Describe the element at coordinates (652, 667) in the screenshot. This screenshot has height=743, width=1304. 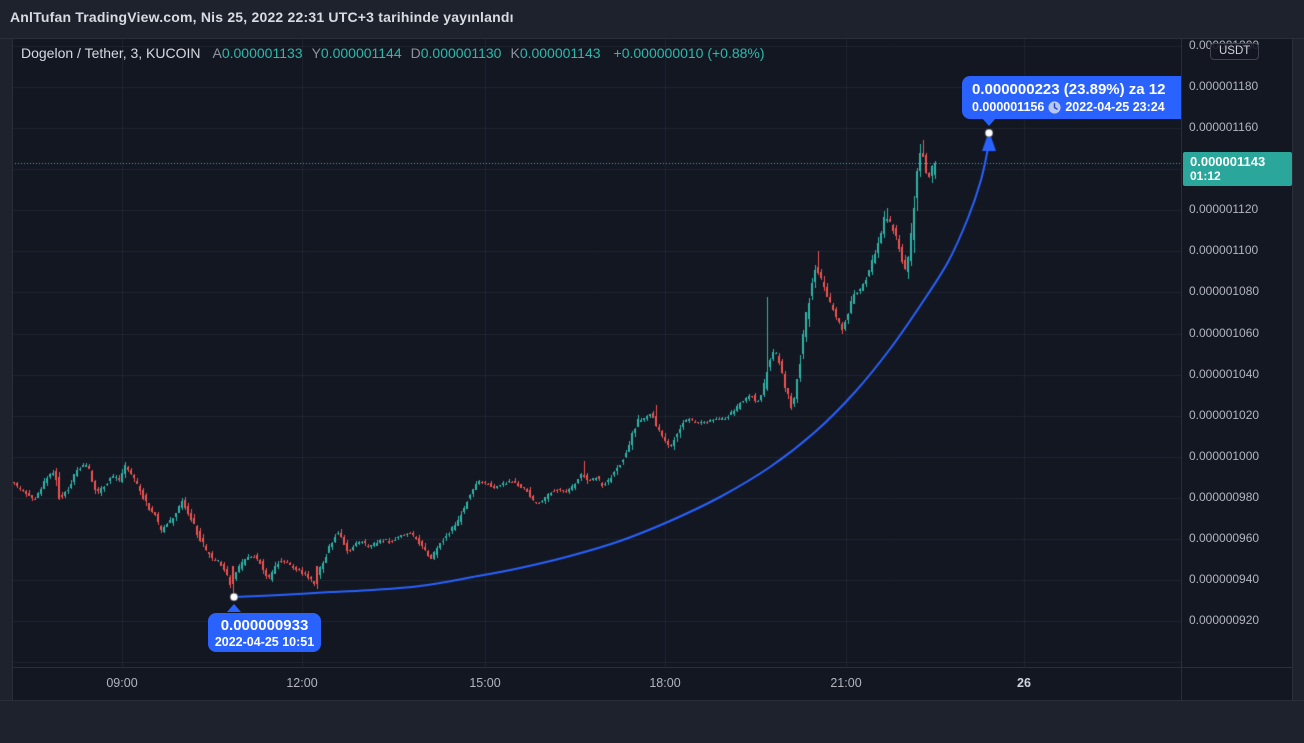
I see `time-axis-border` at that location.